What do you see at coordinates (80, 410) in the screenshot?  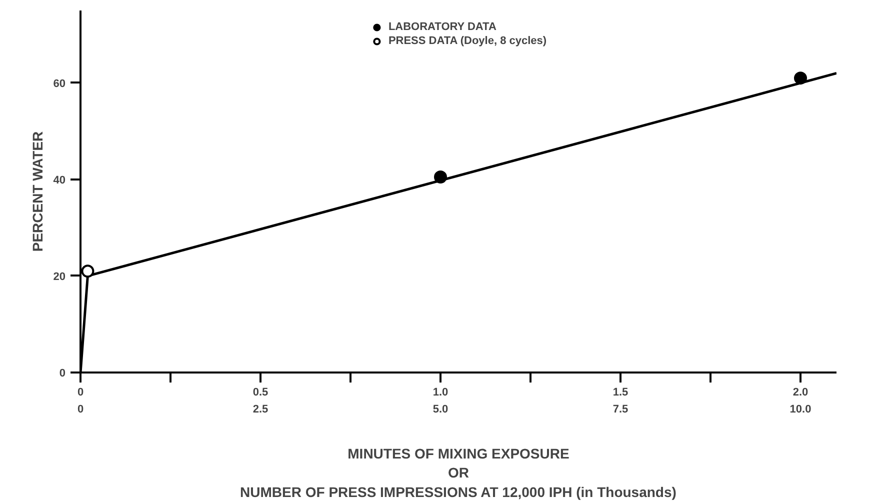 I see `x2-tick-label: 0` at bounding box center [80, 410].